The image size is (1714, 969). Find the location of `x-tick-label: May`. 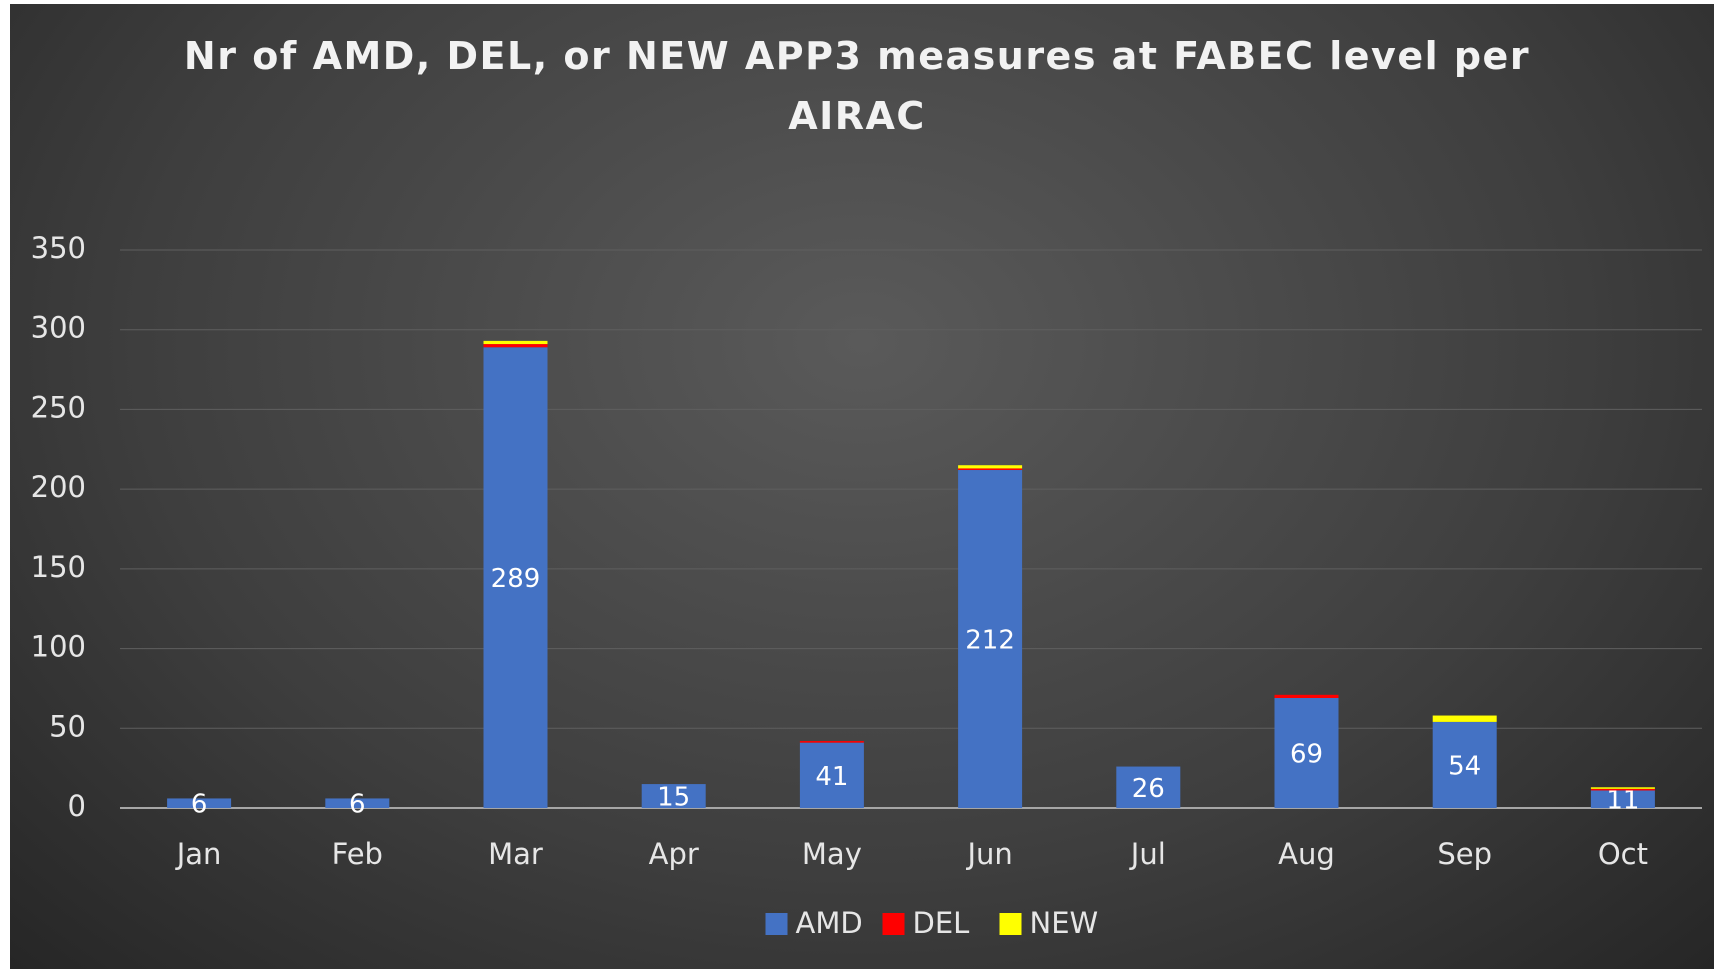

x-tick-label: May is located at coordinates (832, 854).